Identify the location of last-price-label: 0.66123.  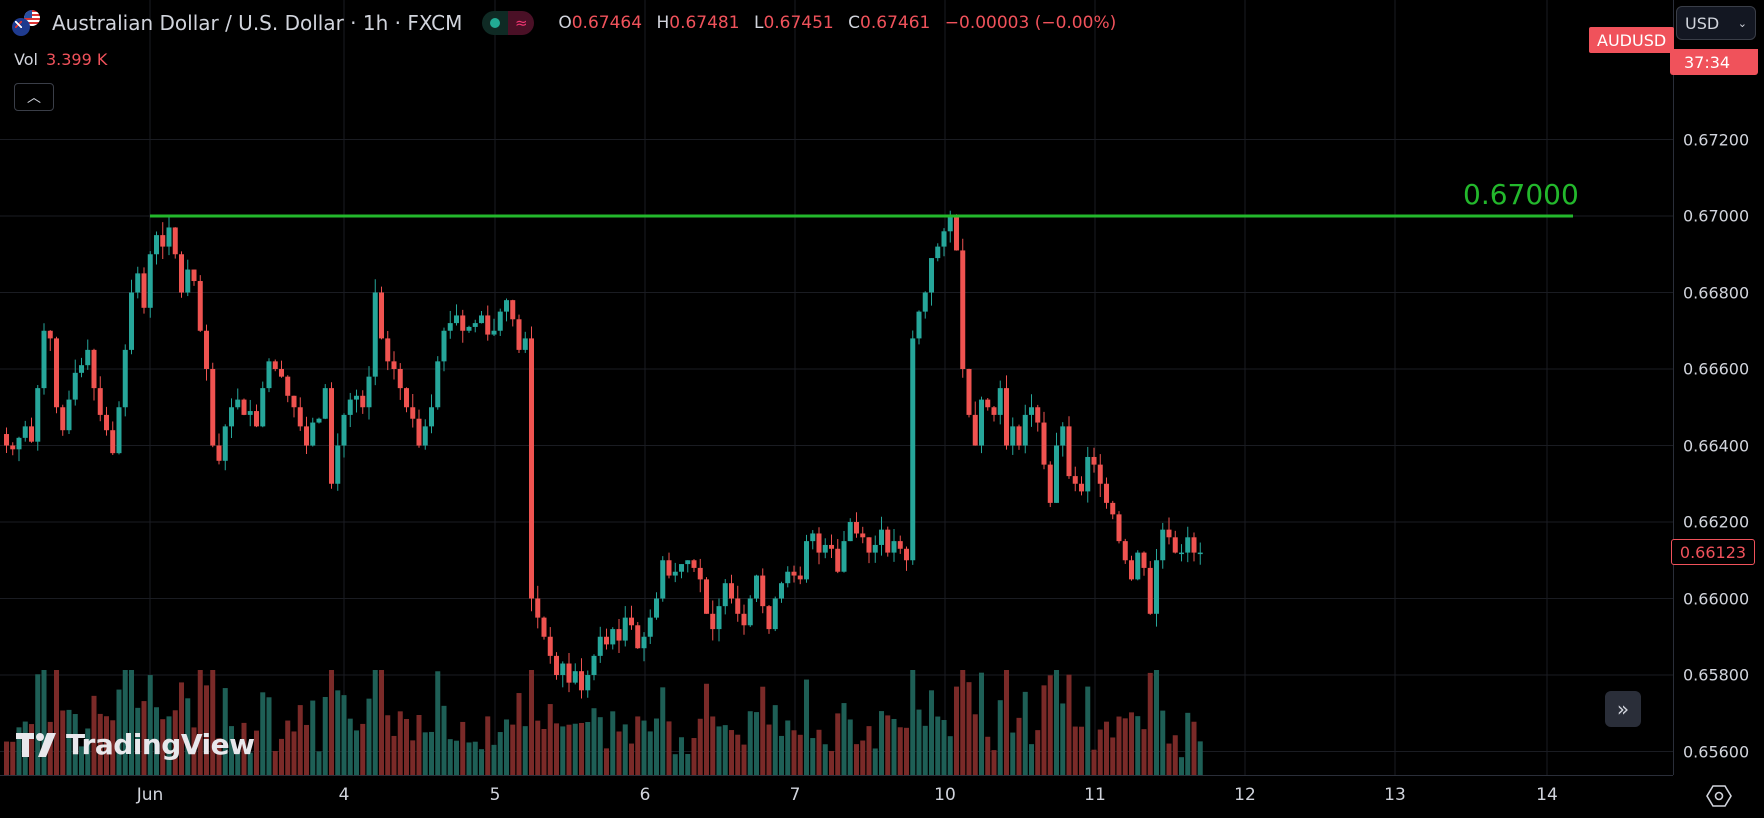
(1713, 552).